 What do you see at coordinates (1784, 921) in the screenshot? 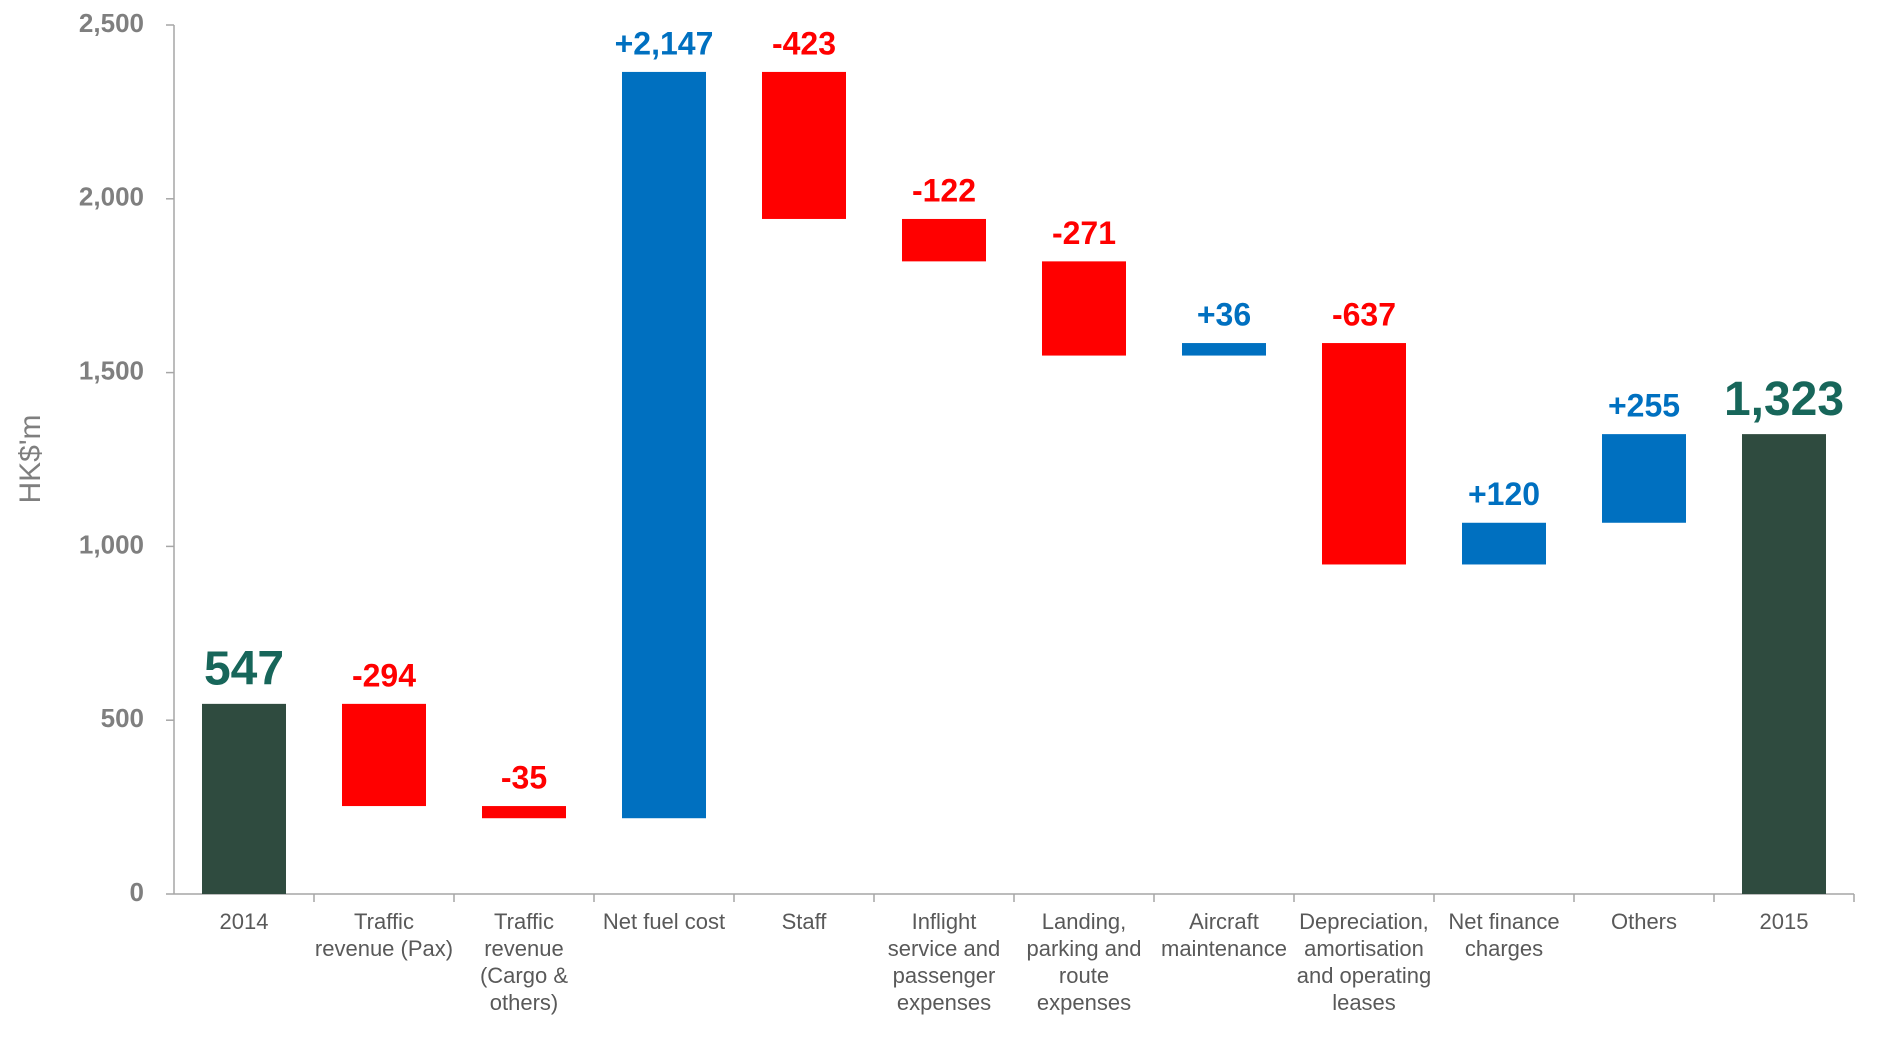
I see `x-tick-label: 2015` at bounding box center [1784, 921].